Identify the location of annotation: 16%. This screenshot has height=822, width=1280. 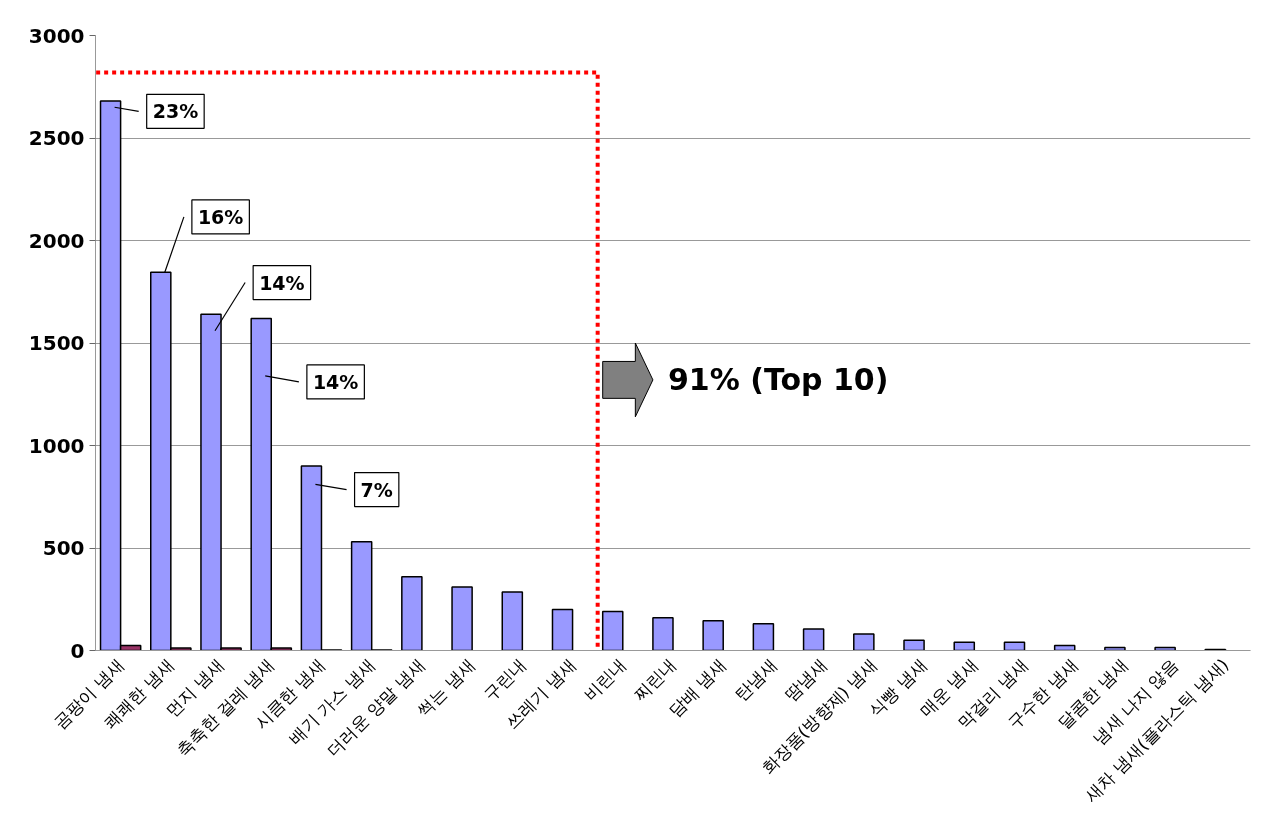
(220, 216).